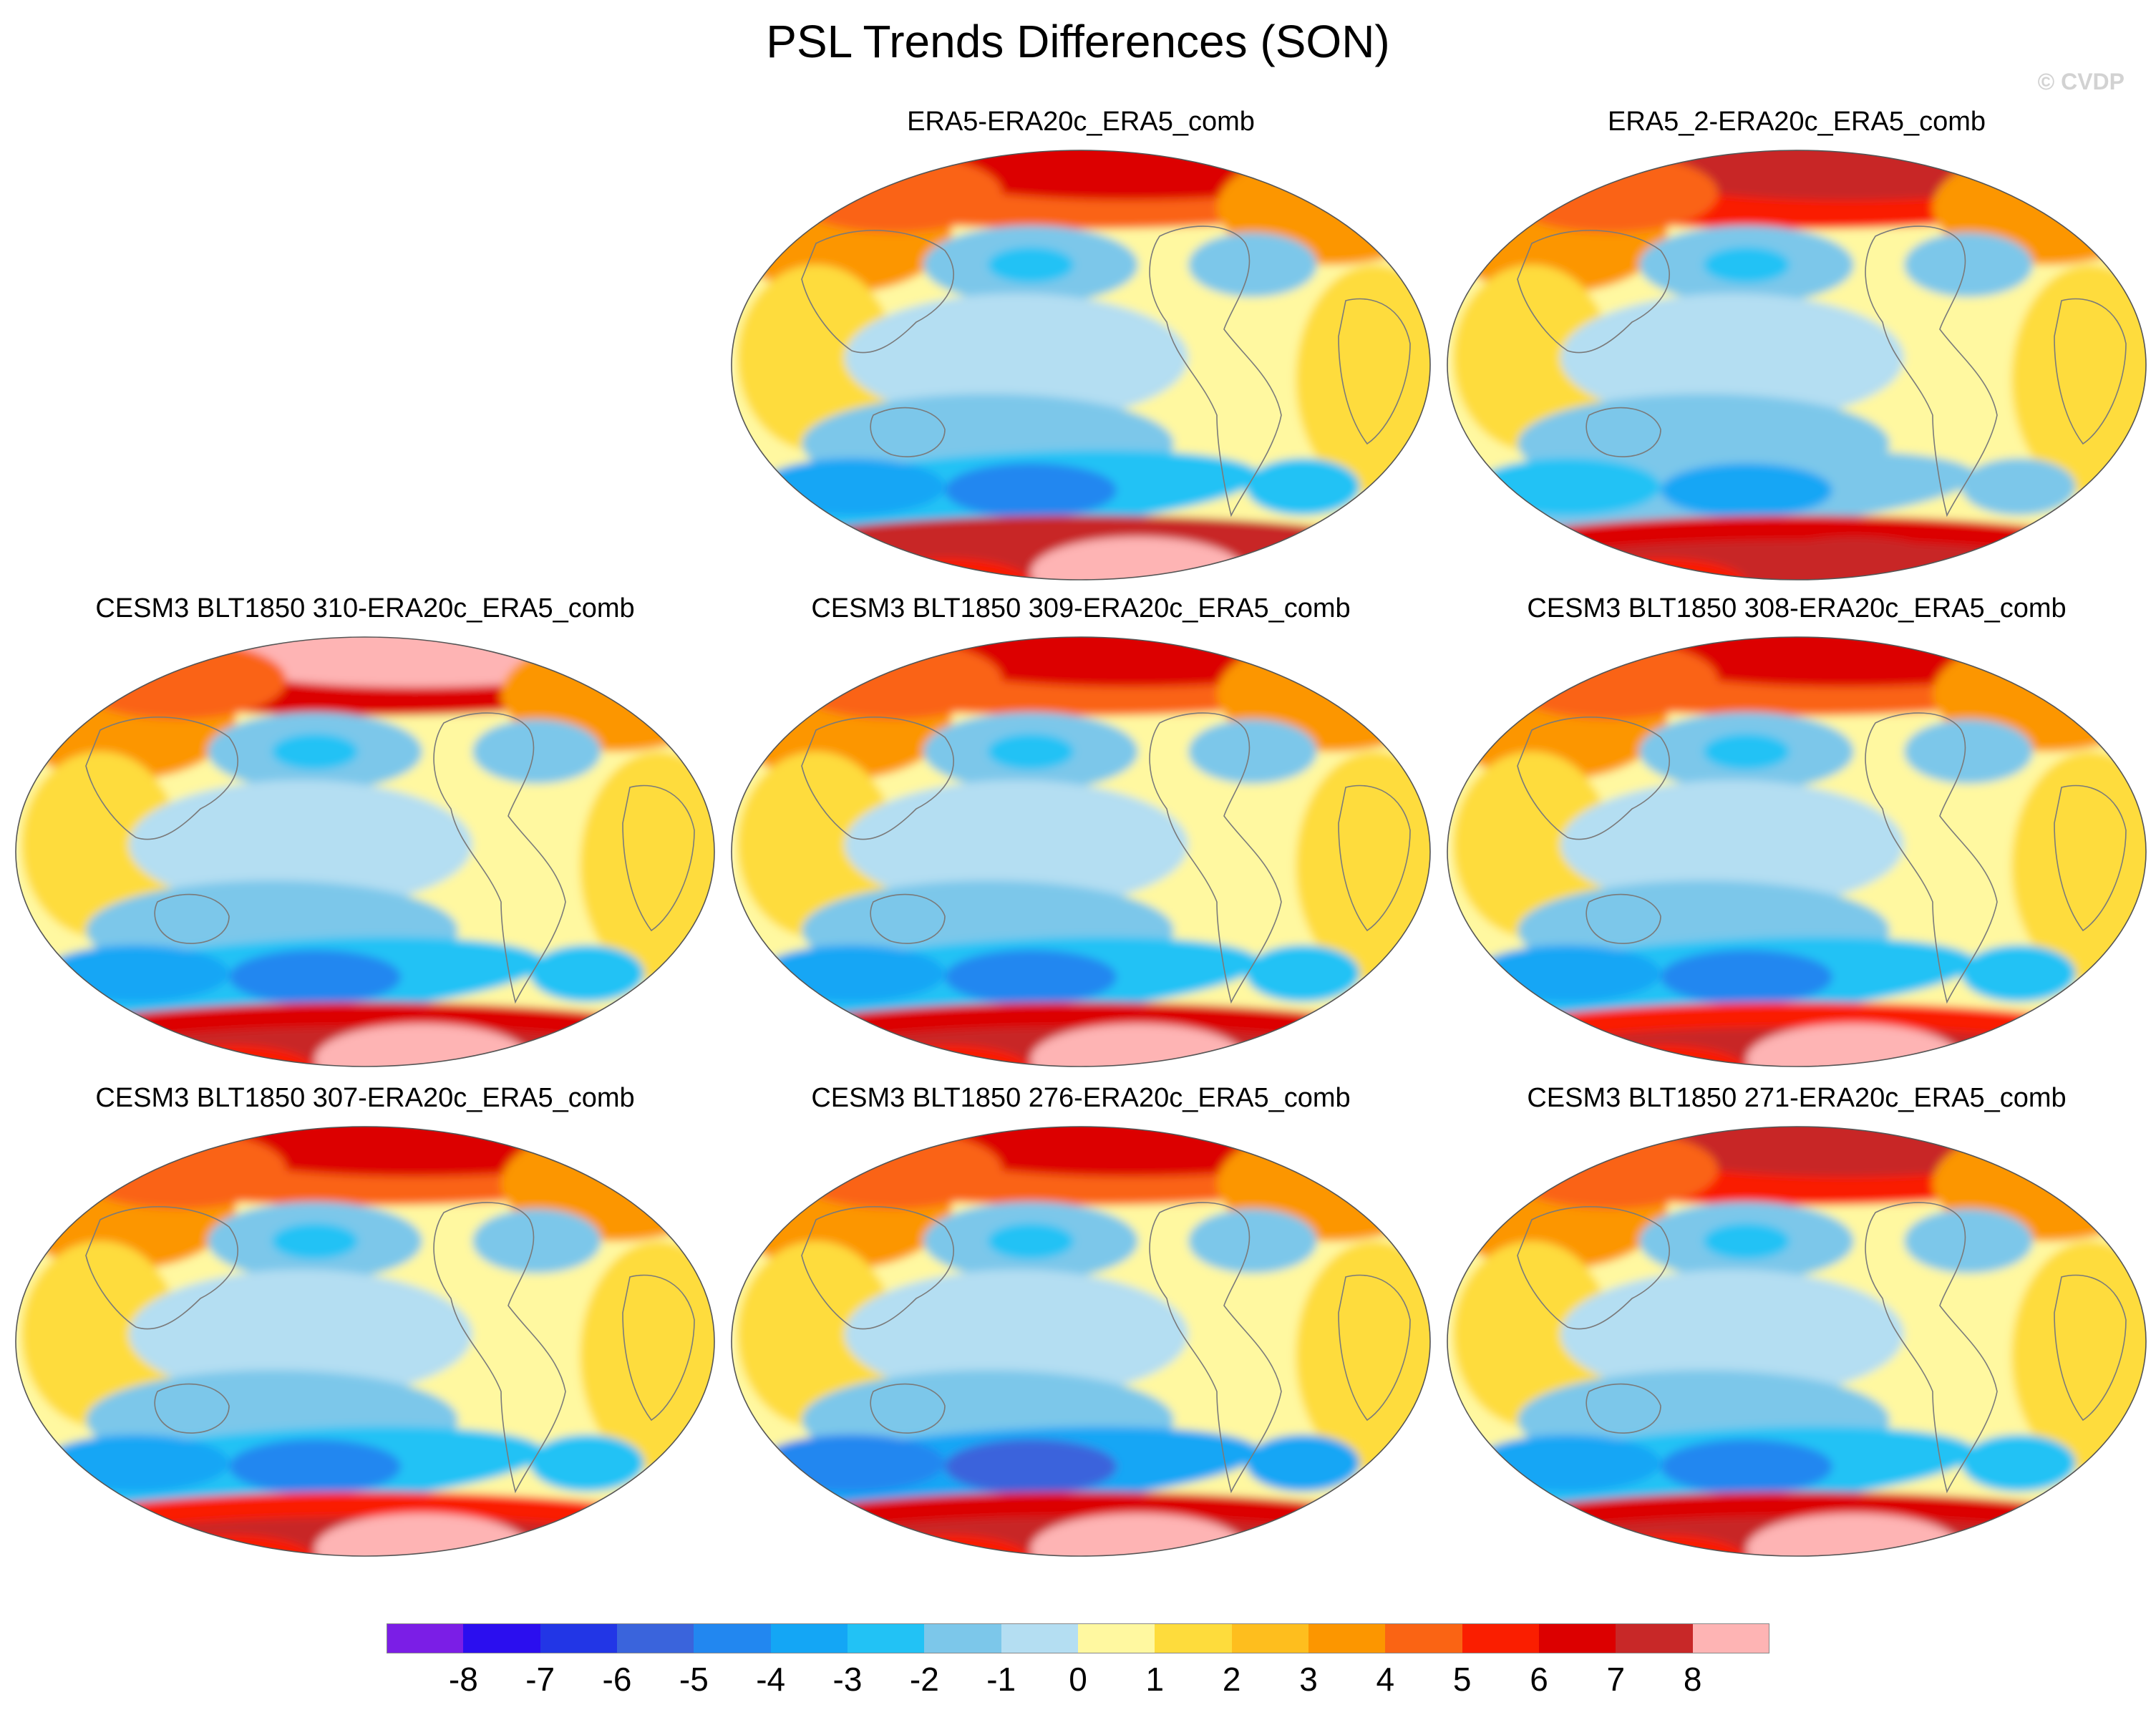 The height and width of the screenshot is (1715, 2156). I want to click on panel-title: CESM3 BLT1850 307-ERA20c_ERA5_comb, so click(365, 1098).